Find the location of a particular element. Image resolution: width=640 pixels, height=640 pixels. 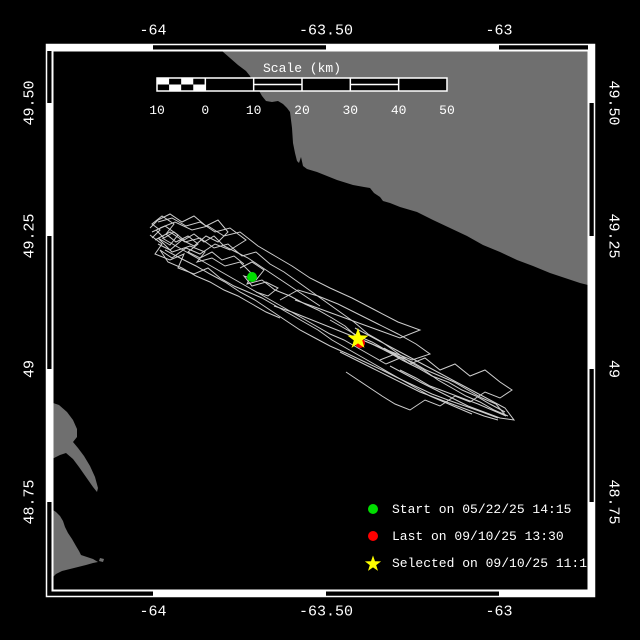

longitude-tick-label-bottom: -63 is located at coordinates (499, 612).